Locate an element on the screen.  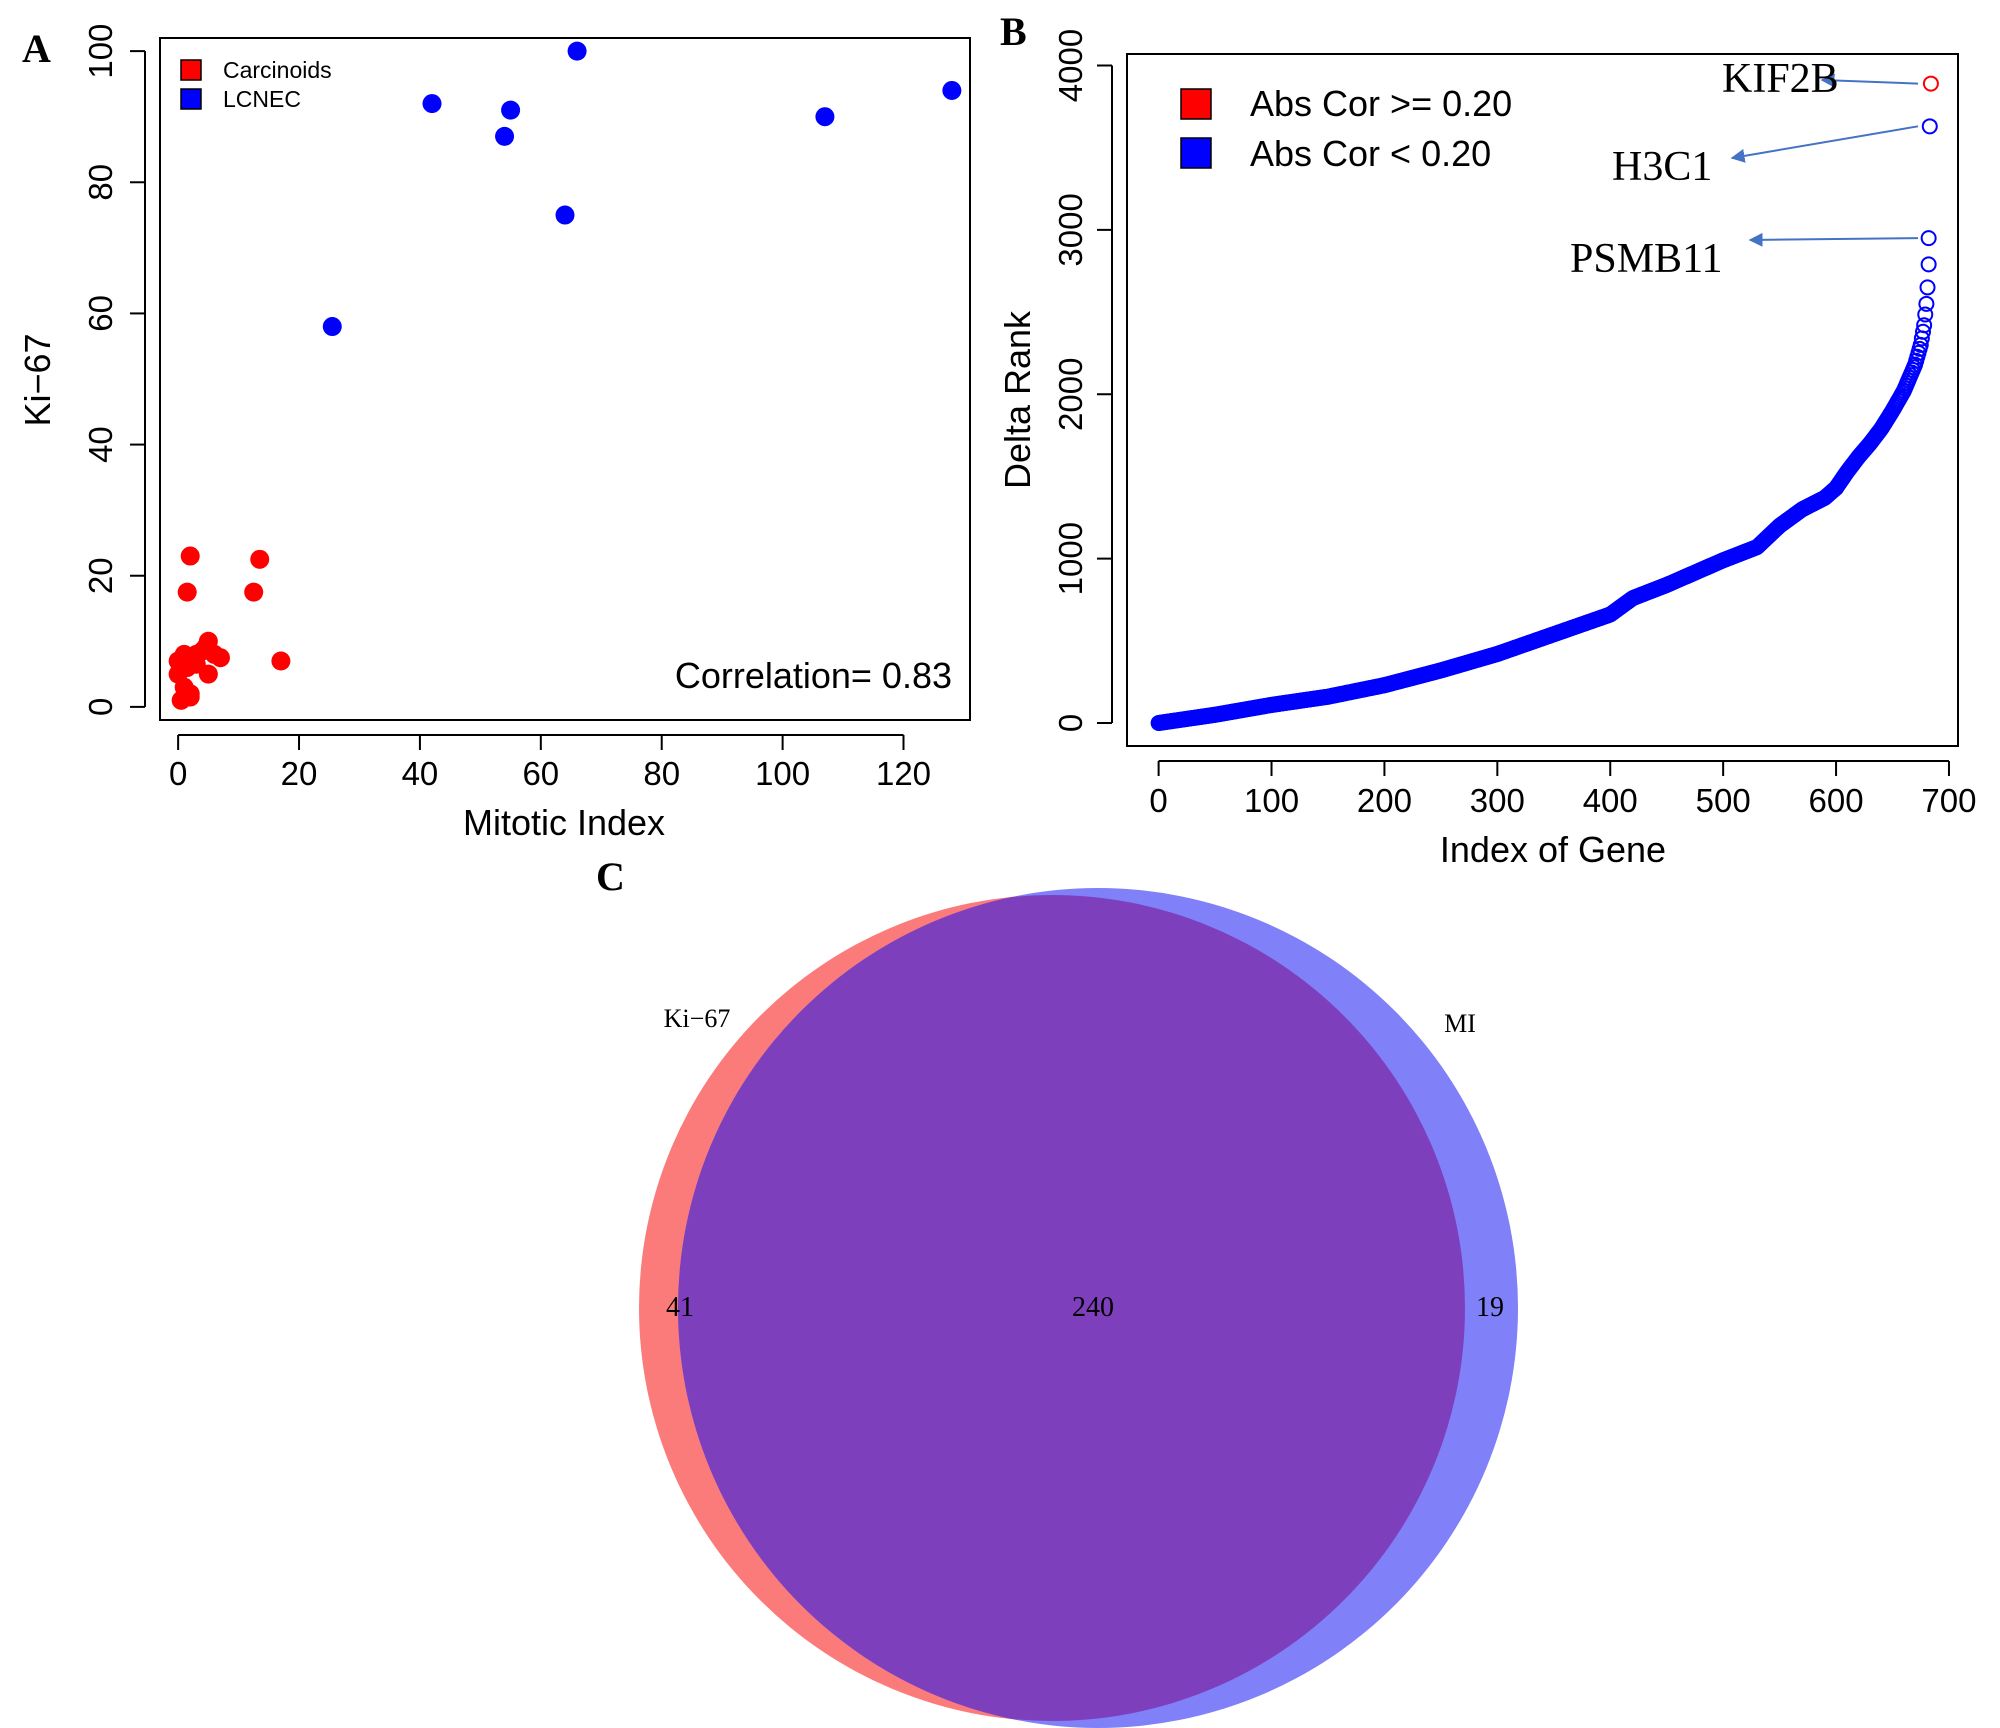
legend-swatch-carcinoids is located at coordinates (191, 70).